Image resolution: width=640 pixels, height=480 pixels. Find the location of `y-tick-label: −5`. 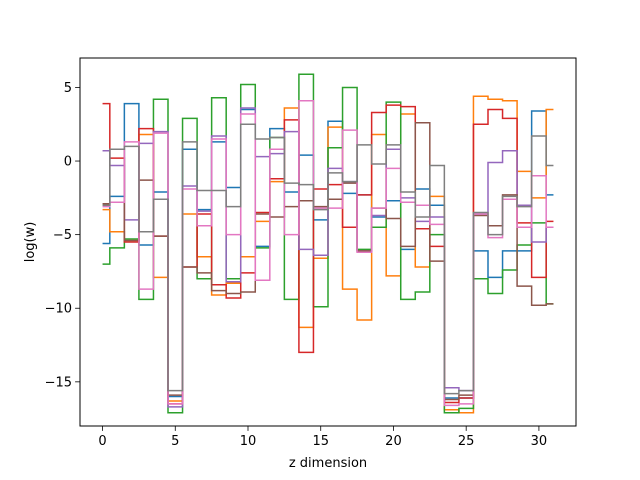

y-tick-label: −5 is located at coordinates (62, 235).